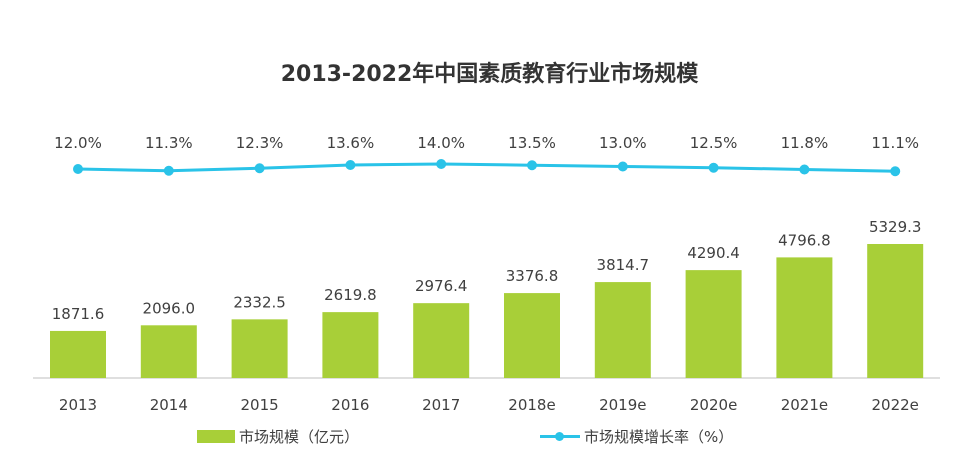 The height and width of the screenshot is (461, 979). Describe the element at coordinates (216, 436) in the screenshot. I see `legend-bar-swatch-icon` at that location.